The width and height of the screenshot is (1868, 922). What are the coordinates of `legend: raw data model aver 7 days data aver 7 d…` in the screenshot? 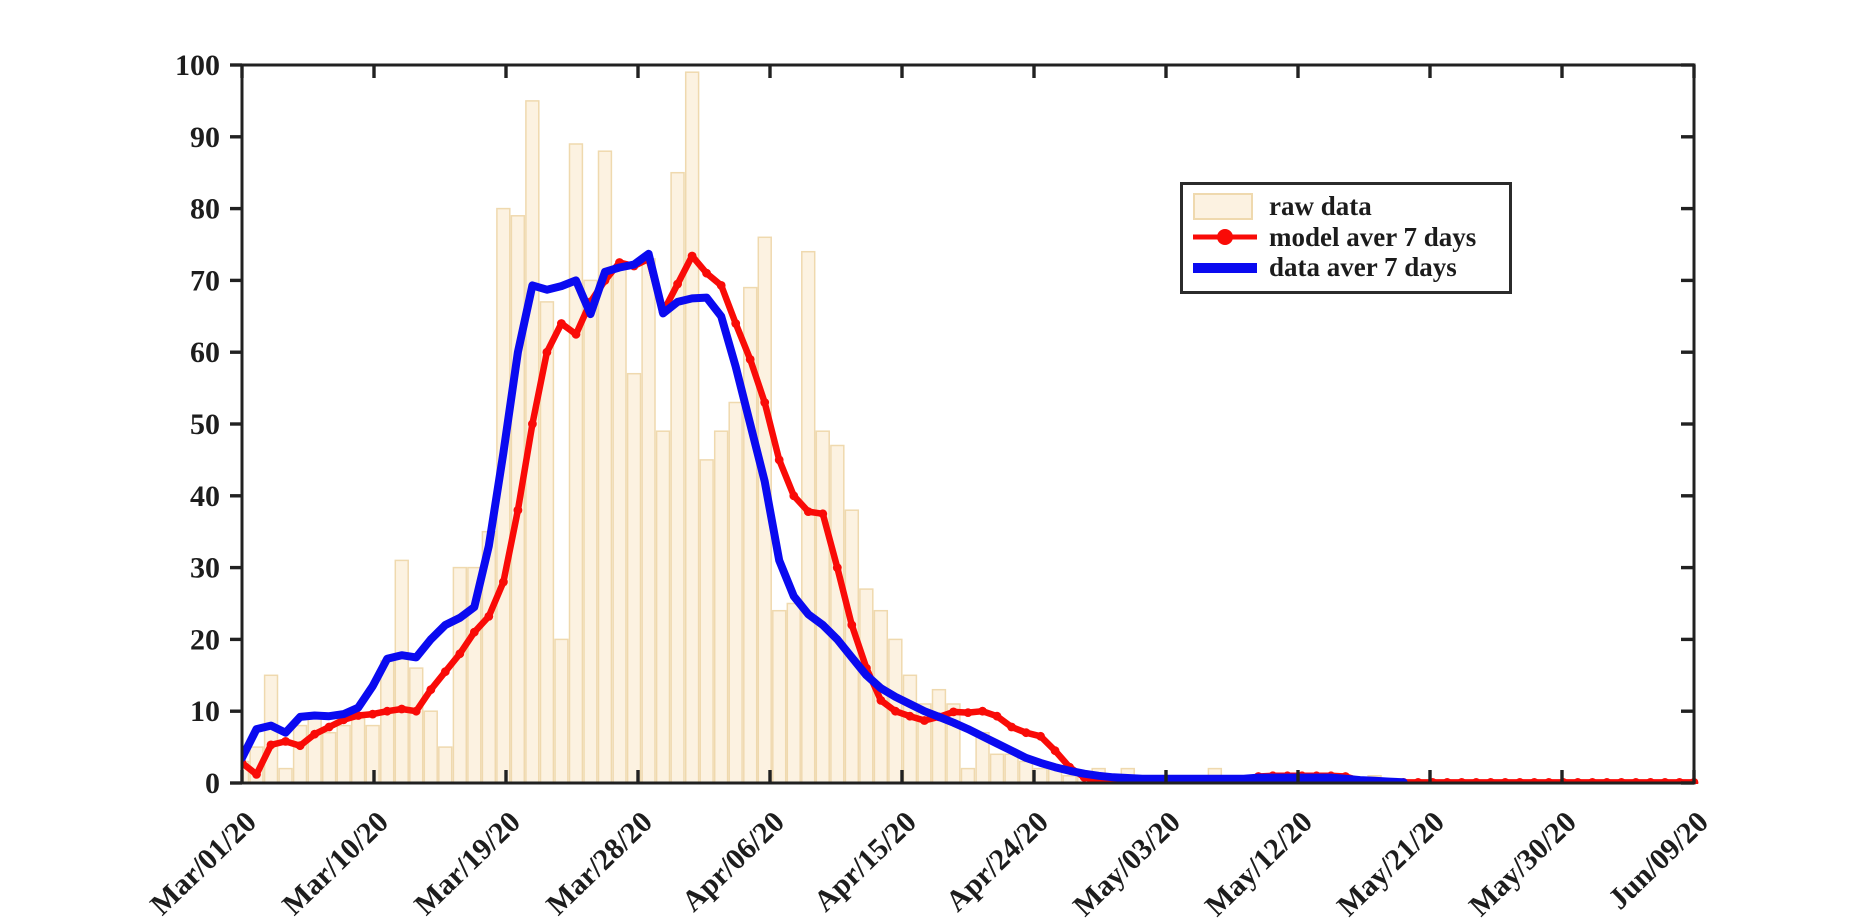 It's located at (1346, 238).